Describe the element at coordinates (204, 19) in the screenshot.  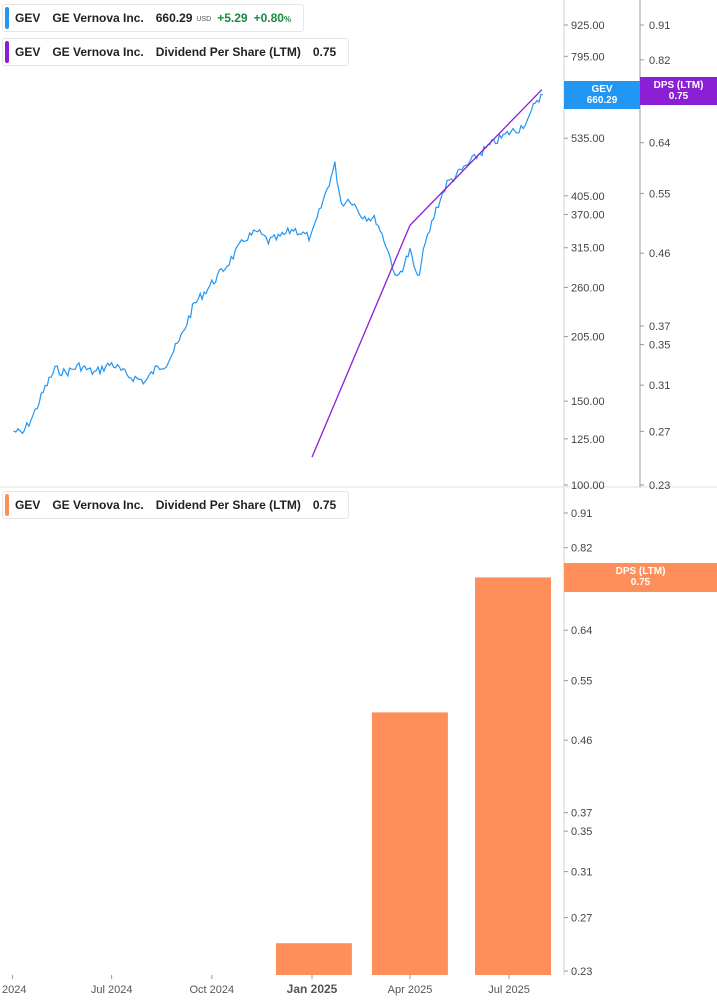
I see `legend-price-currency: USD` at that location.